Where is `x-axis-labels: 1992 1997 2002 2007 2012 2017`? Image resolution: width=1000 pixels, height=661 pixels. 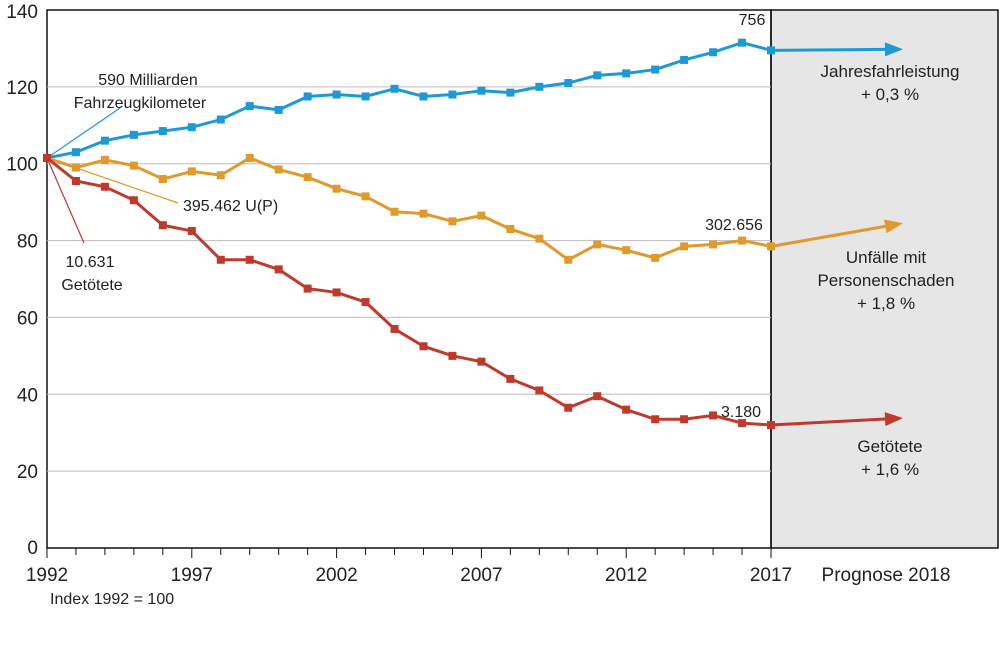
x-axis-labels: 1992 1997 2002 2007 2012 2017 is located at coordinates (409, 575).